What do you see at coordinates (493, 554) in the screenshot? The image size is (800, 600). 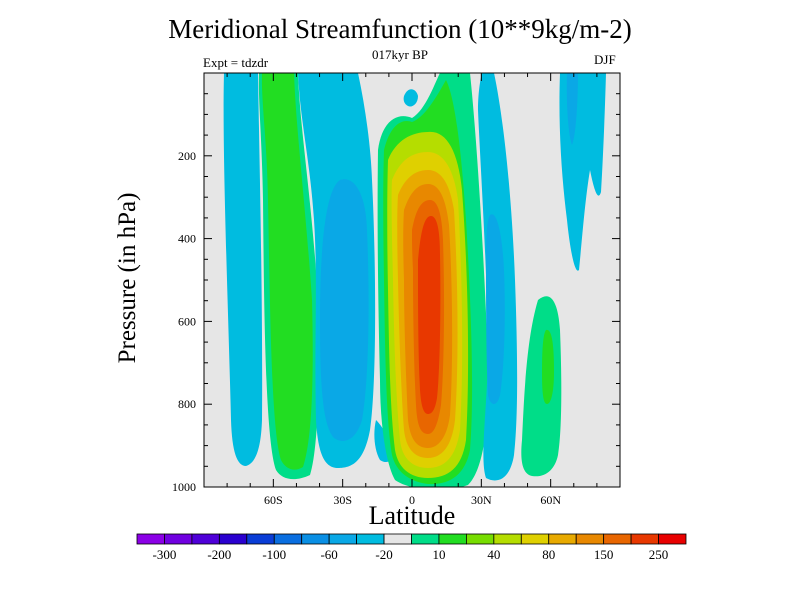 I see `colorbar-label: 40` at bounding box center [493, 554].